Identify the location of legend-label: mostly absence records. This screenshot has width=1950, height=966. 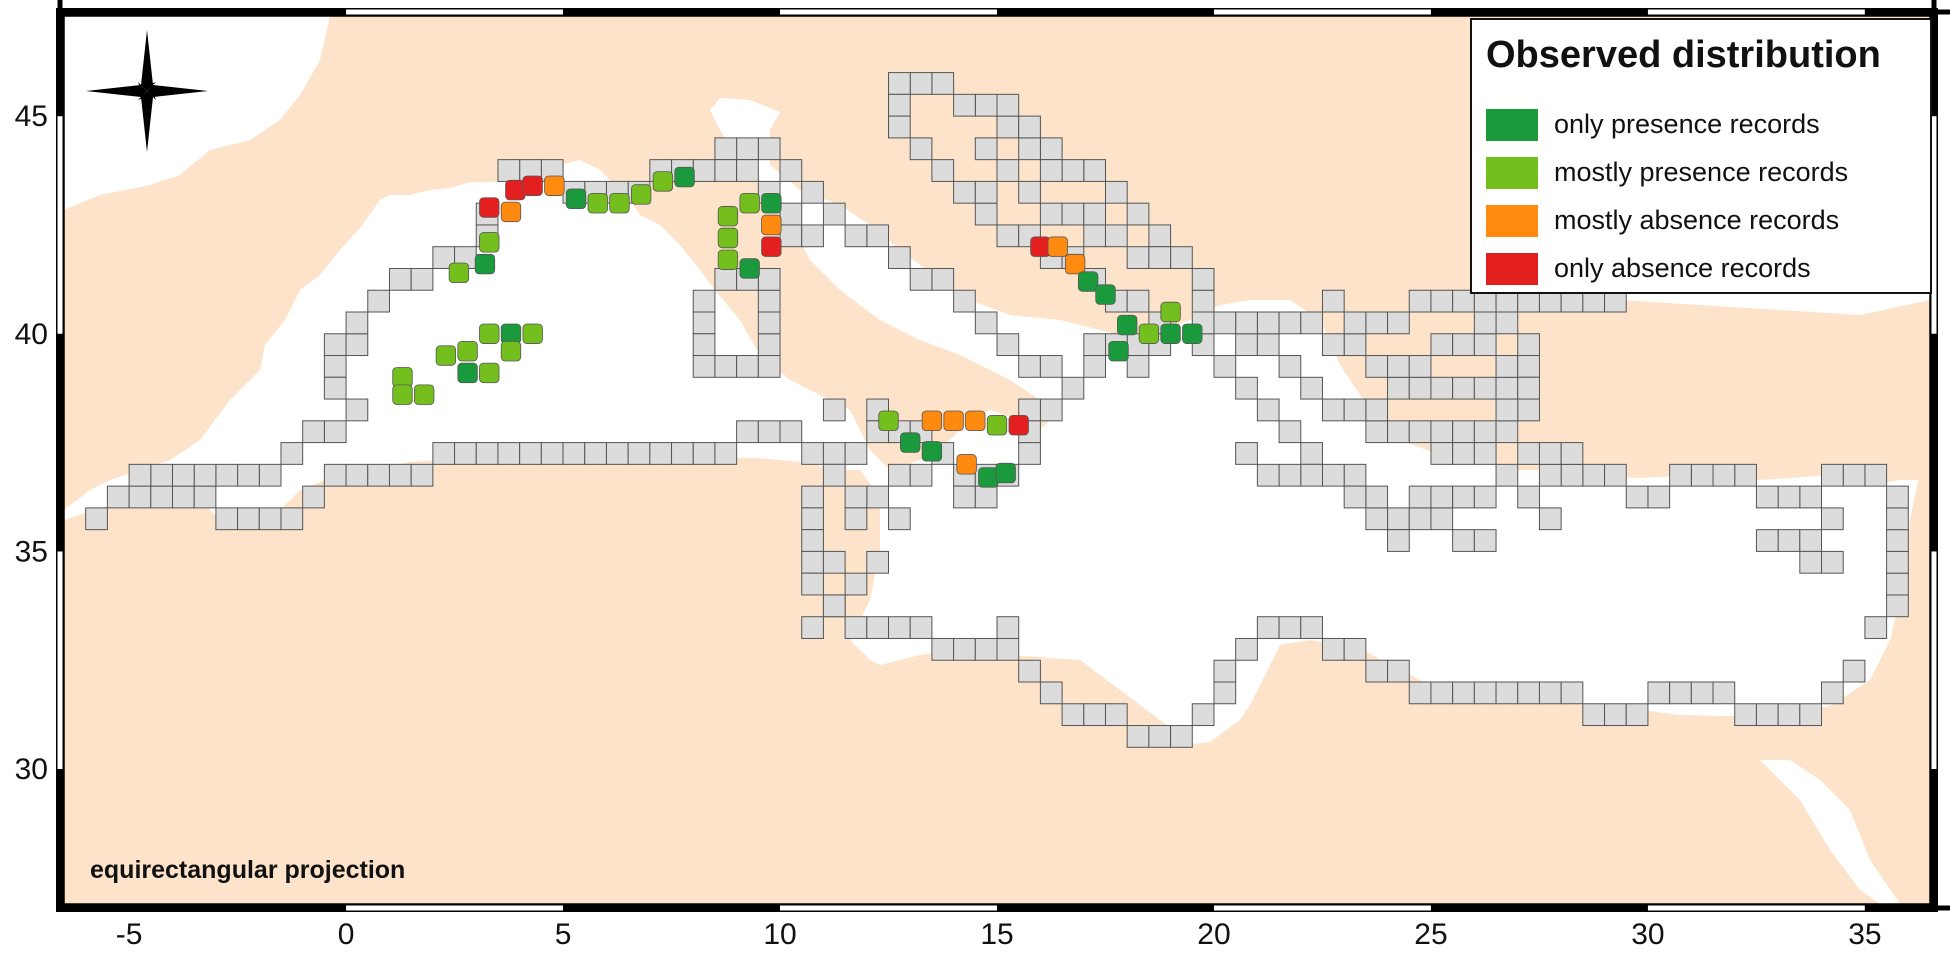
(1697, 220).